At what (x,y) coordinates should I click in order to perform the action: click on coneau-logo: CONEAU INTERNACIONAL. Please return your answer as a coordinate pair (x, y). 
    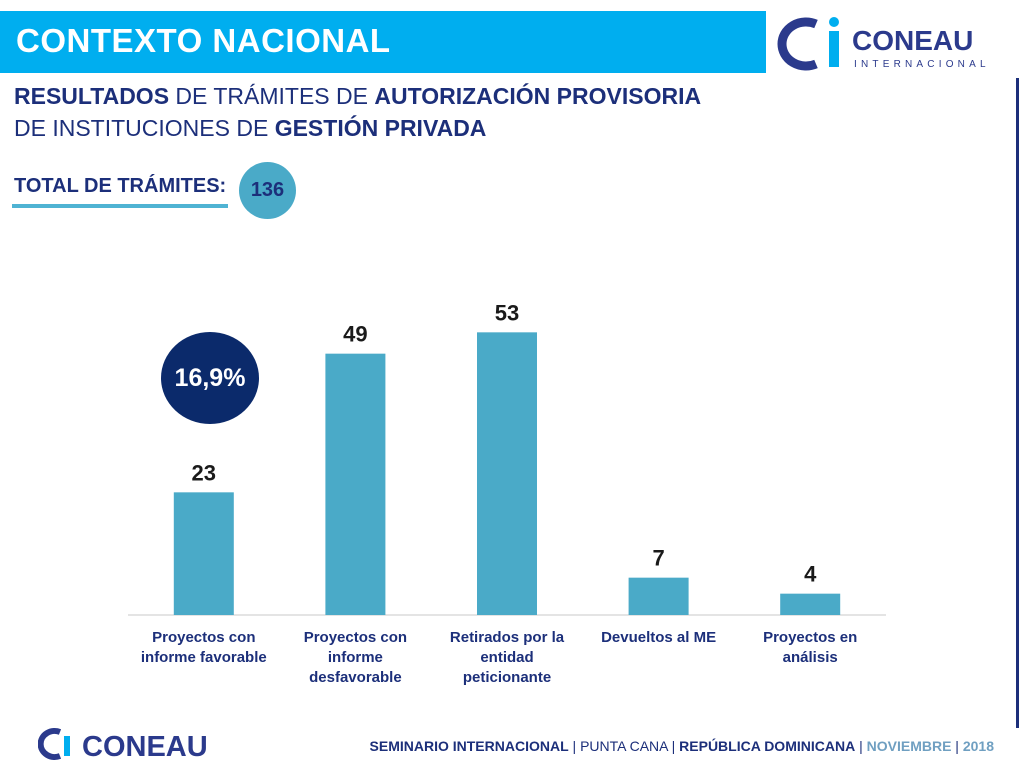
    Looking at the image, I should click on (883, 44).